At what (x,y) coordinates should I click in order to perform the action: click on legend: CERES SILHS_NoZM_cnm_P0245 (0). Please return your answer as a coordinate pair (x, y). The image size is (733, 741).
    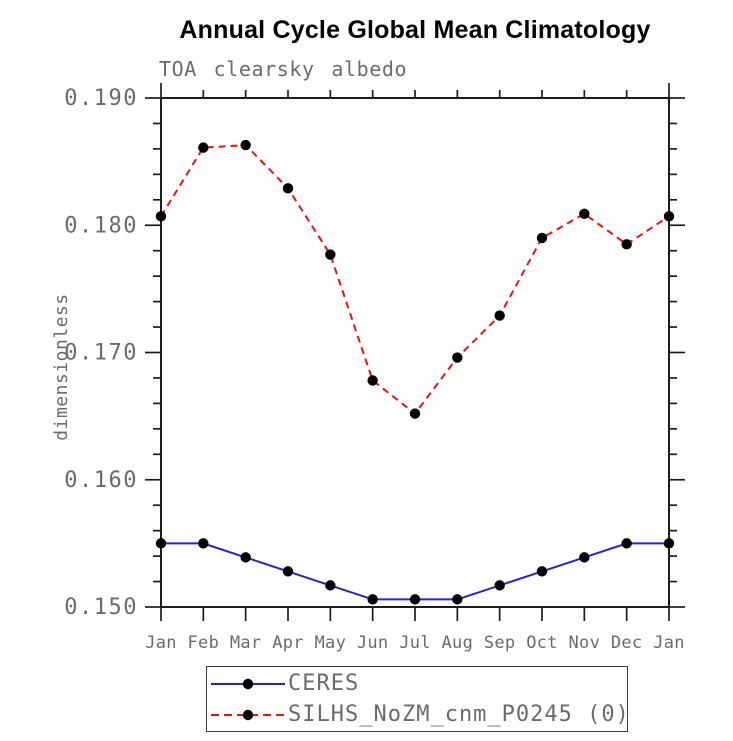
    Looking at the image, I should click on (418, 699).